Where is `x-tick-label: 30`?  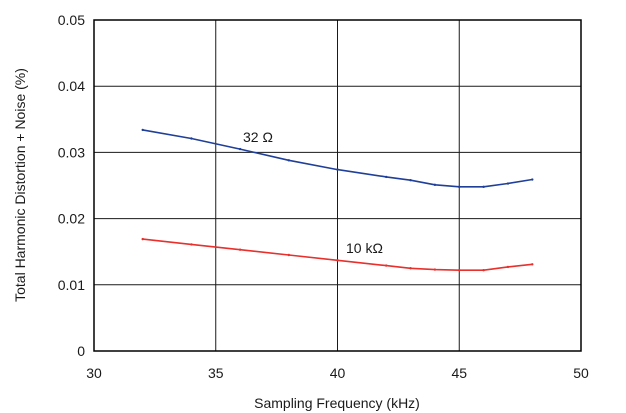
x-tick-label: 30 is located at coordinates (94, 373).